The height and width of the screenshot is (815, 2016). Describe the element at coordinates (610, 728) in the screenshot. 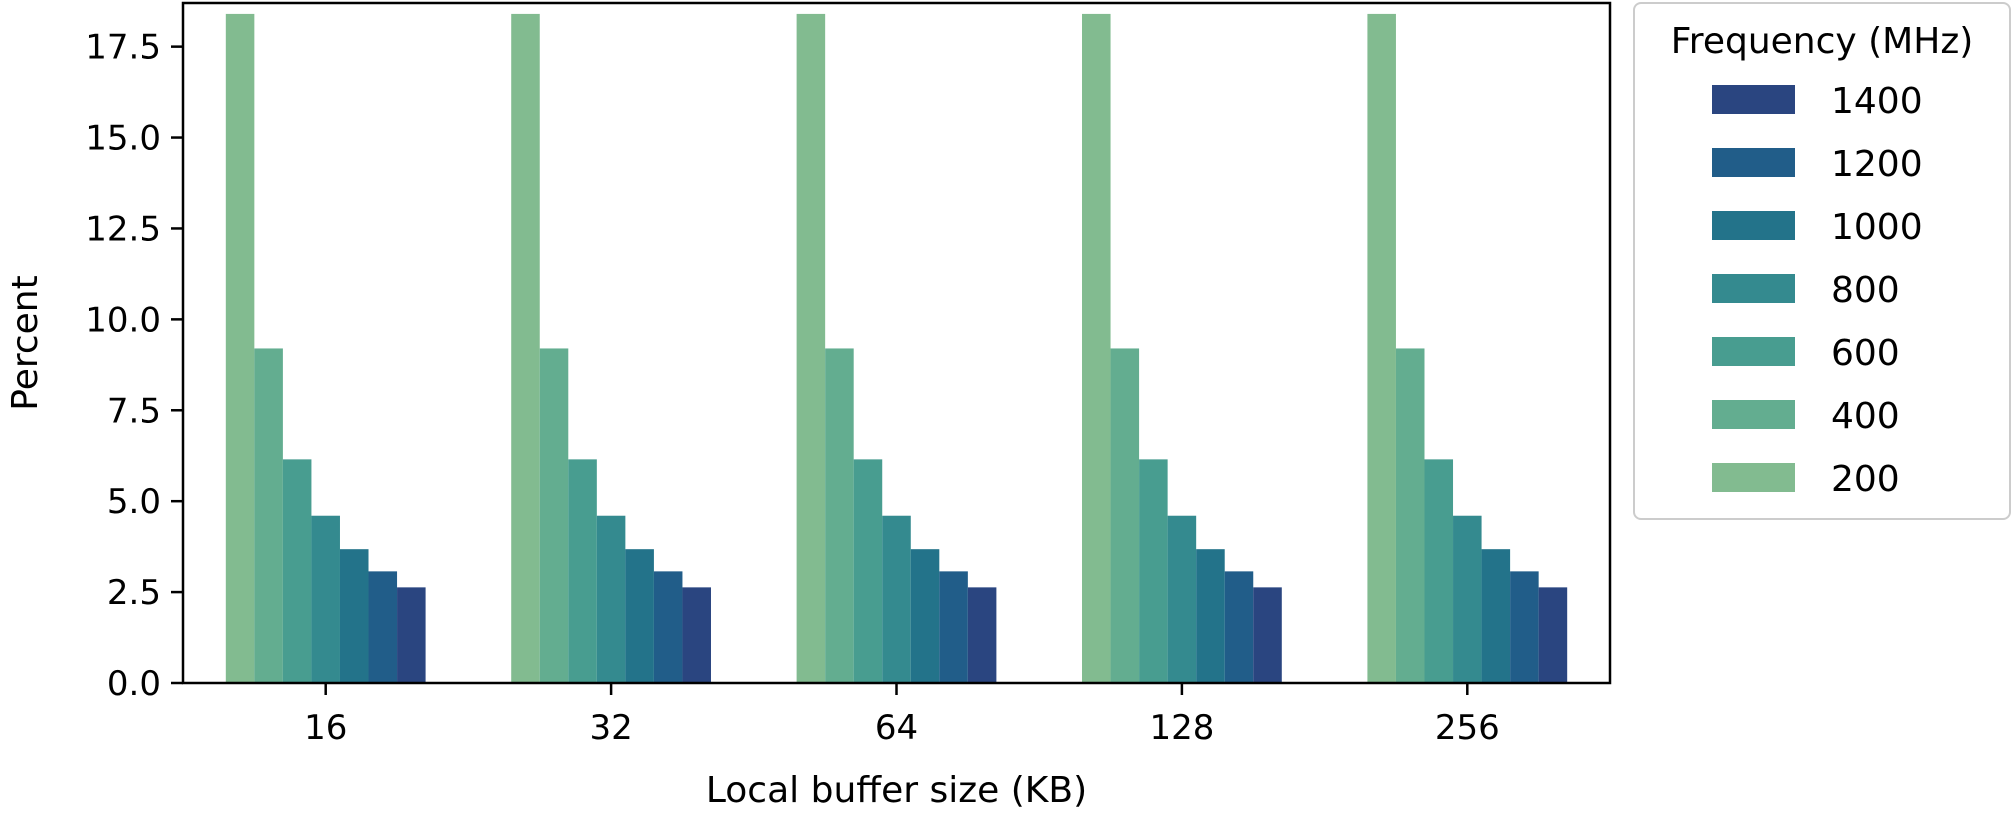

I see `x-tick-label: 32` at that location.